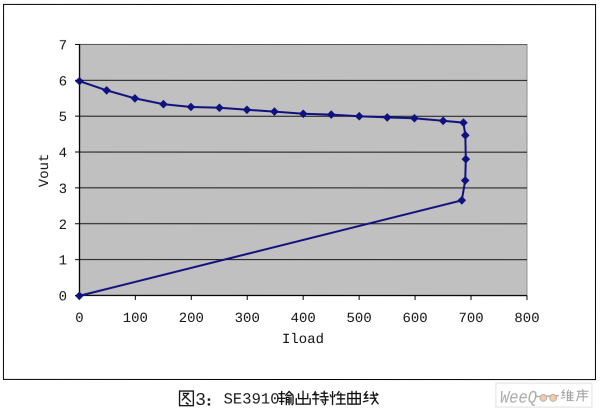 The height and width of the screenshot is (414, 601). What do you see at coordinates (191, 319) in the screenshot?
I see `svg-text: 200` at bounding box center [191, 319].